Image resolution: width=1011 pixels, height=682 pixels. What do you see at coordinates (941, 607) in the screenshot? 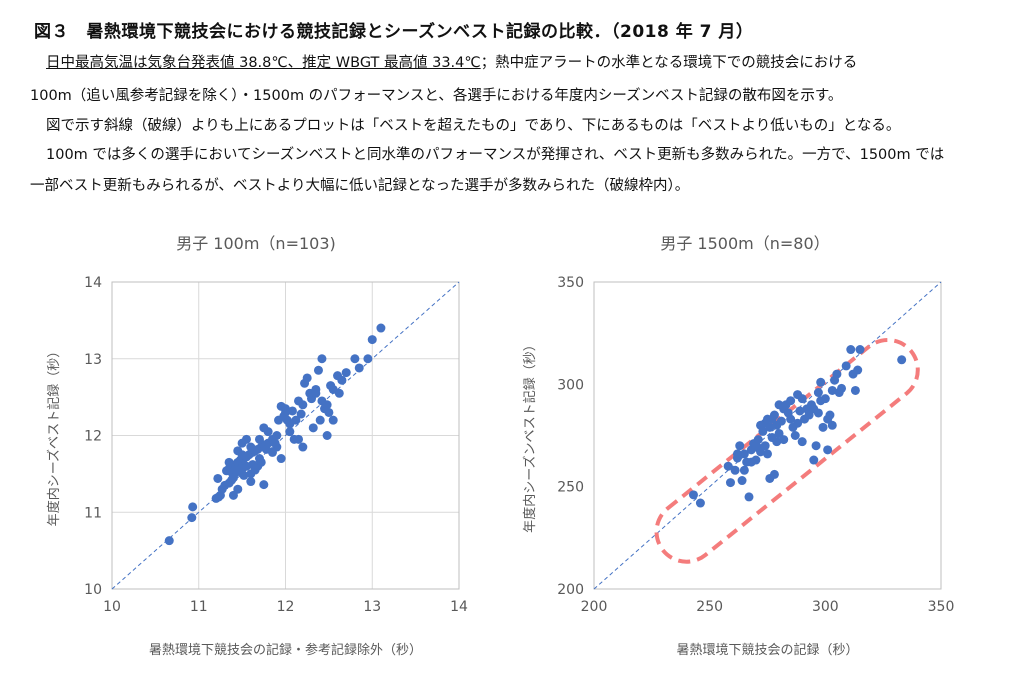
I see `x-tick-label: 350` at bounding box center [941, 607].